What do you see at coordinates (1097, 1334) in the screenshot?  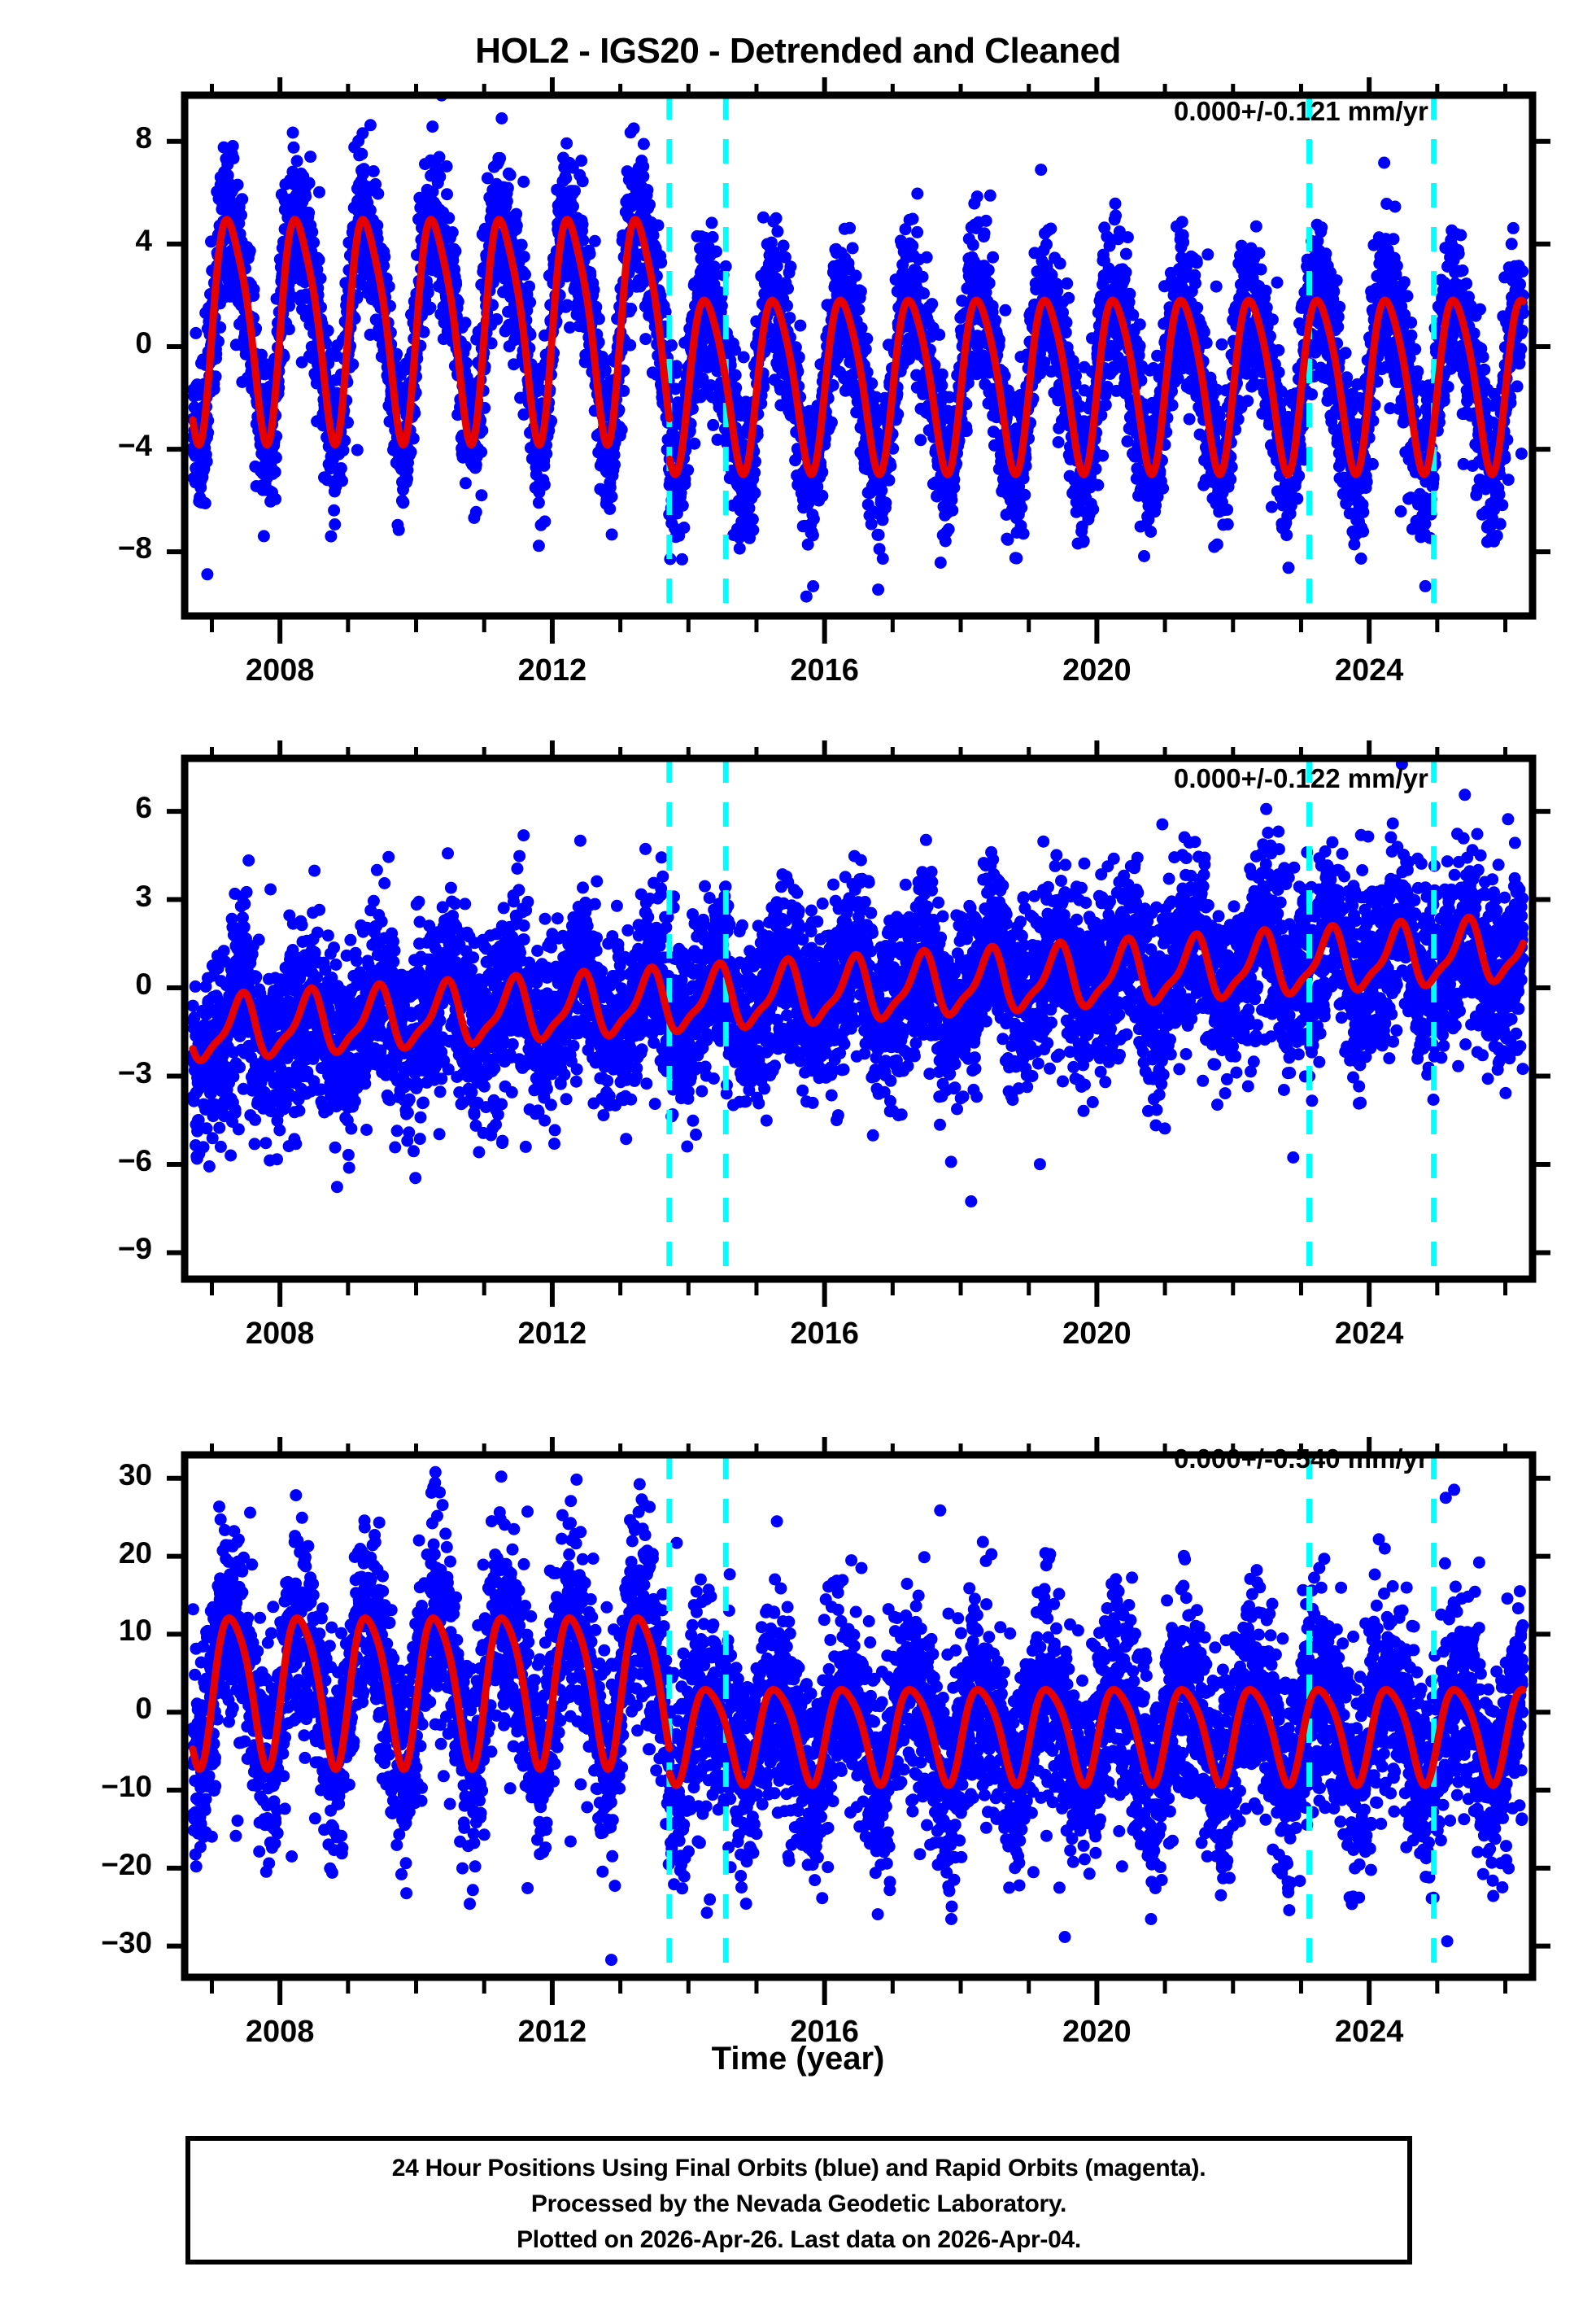 I see `north-xtick-label: 2020` at bounding box center [1097, 1334].